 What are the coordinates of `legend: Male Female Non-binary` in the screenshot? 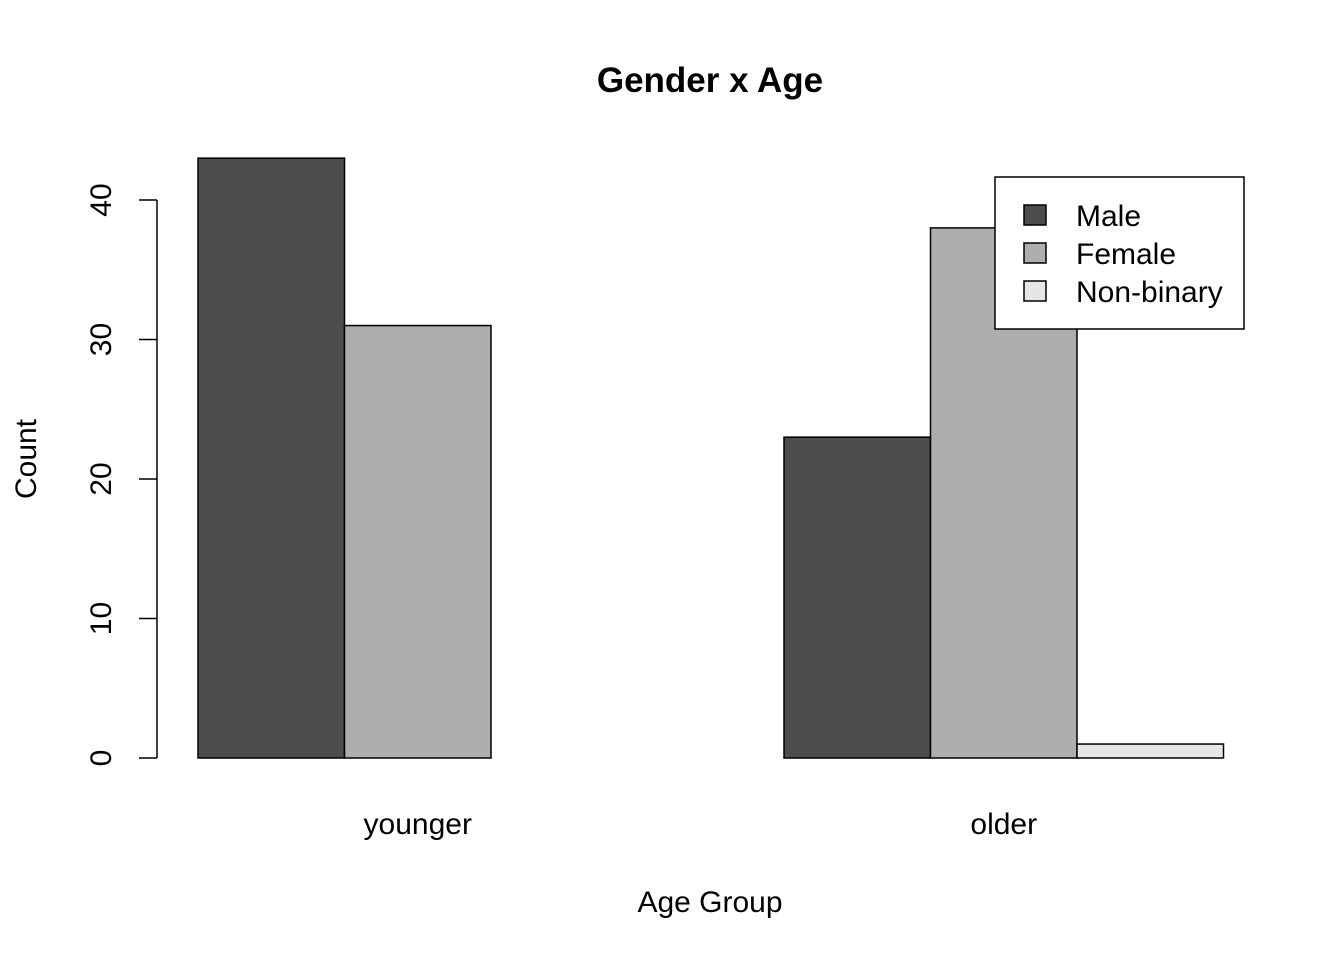 It's located at (1119, 253).